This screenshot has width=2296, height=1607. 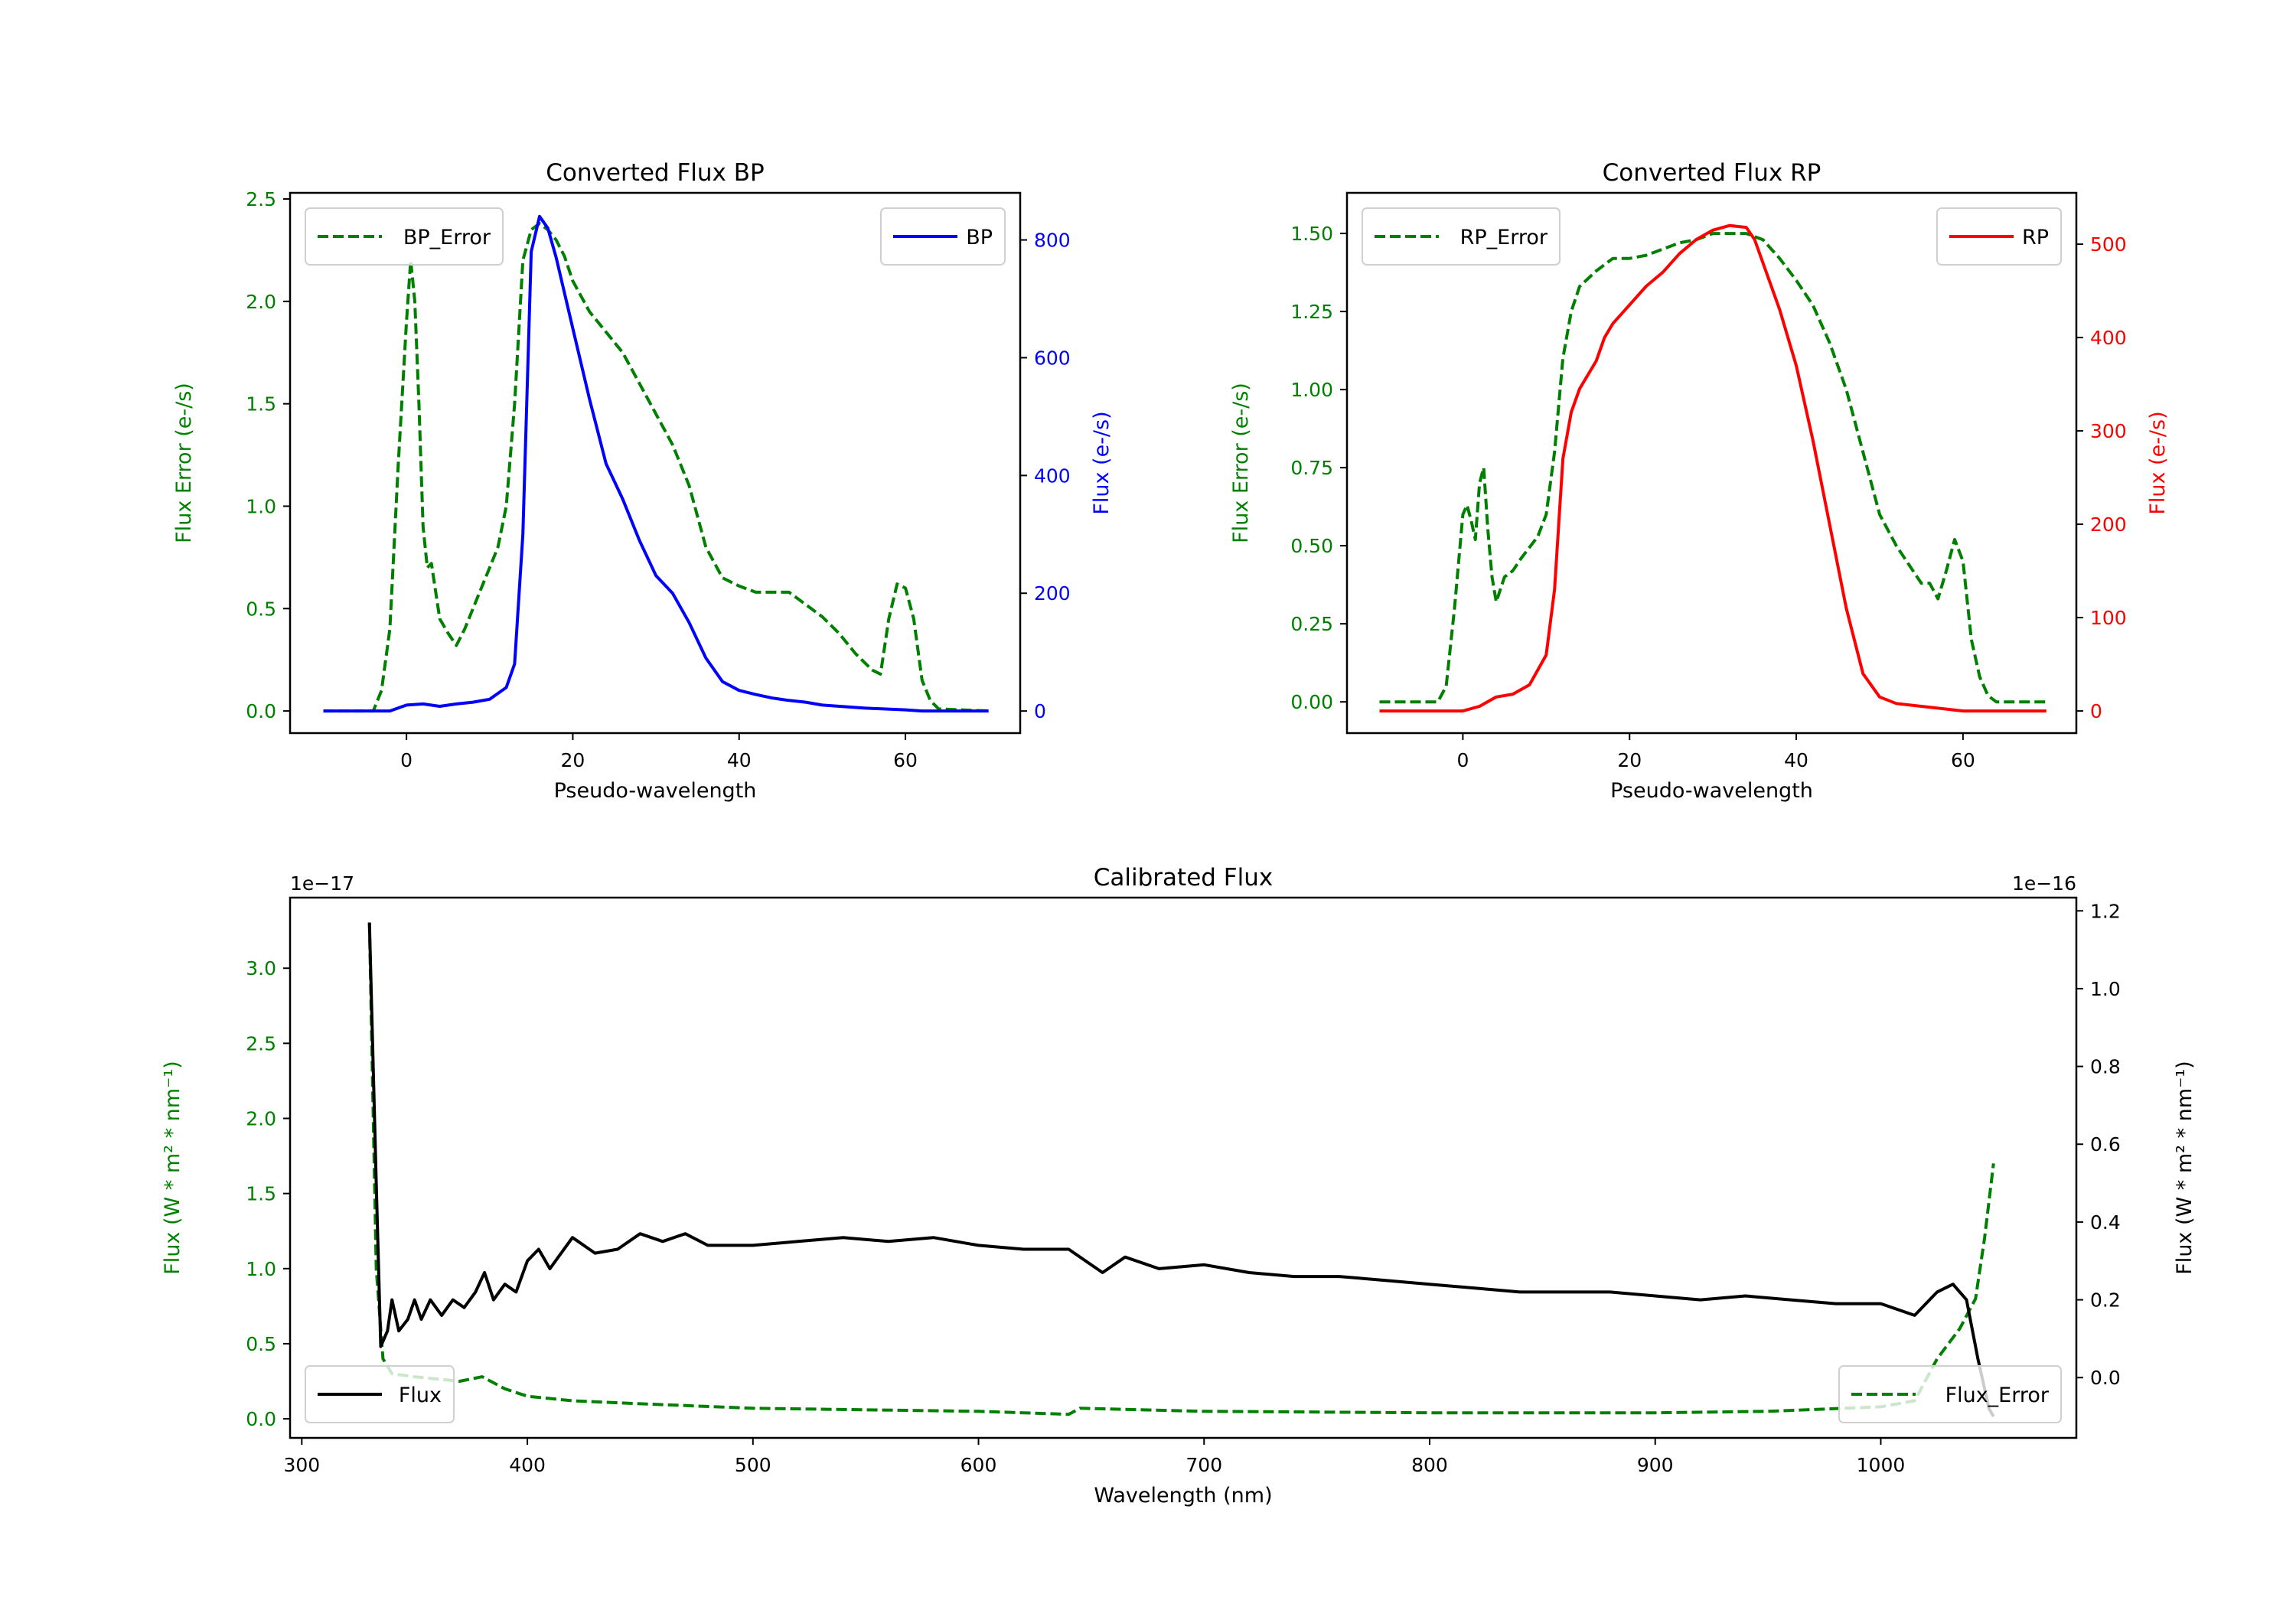 I want to click on legend-label: Flux, so click(x=420, y=1395).